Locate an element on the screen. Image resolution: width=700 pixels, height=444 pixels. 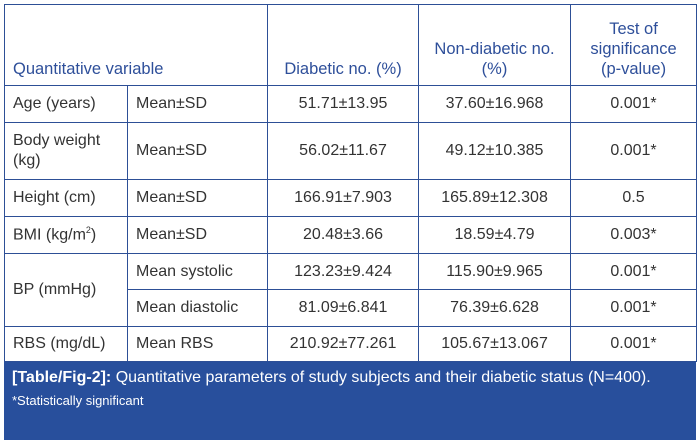
header-test: Test of significance (p-value) is located at coordinates (634, 45).